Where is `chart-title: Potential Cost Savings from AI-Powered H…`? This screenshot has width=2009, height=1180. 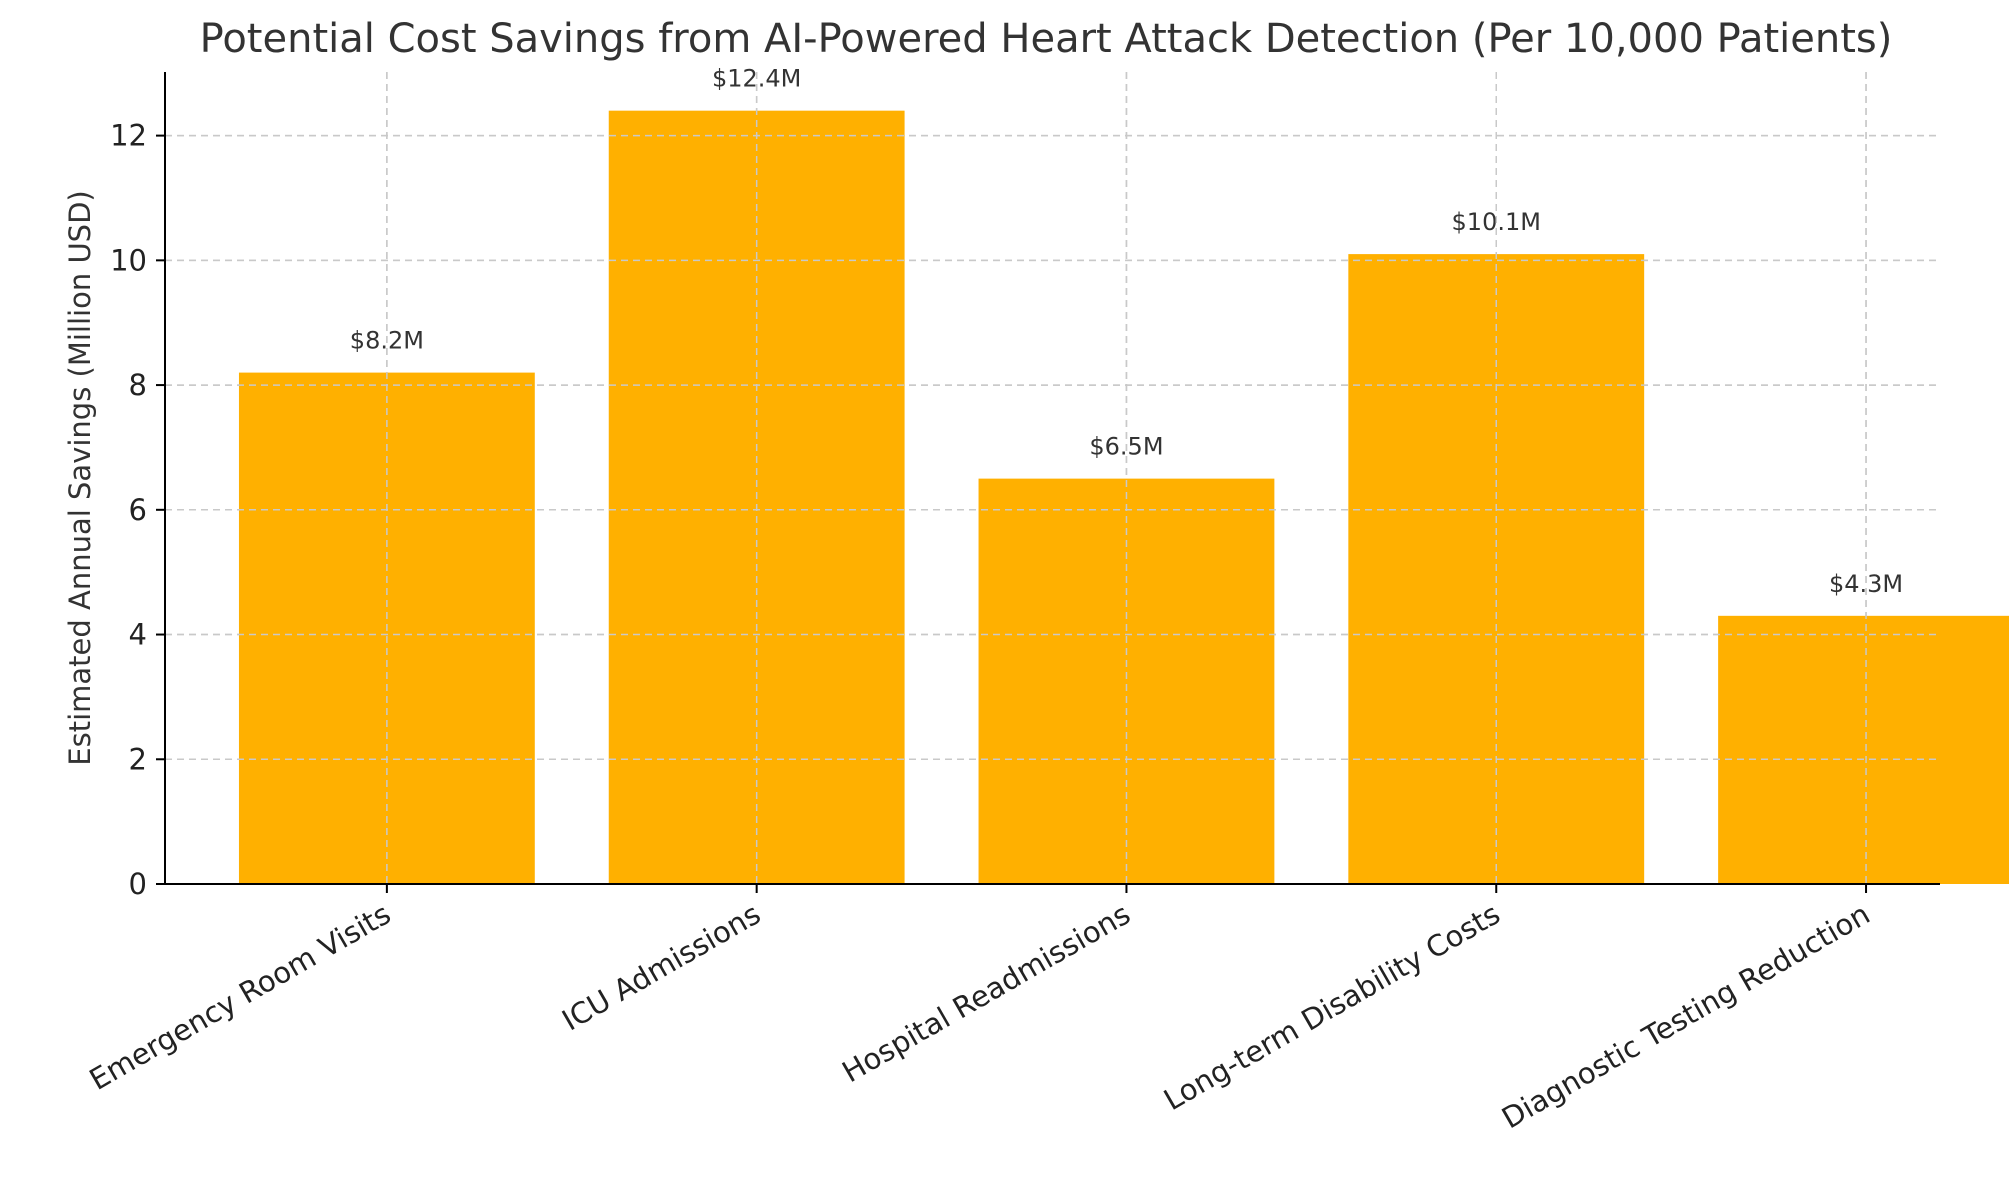
chart-title: Potential Cost Savings from AI-Powered H… is located at coordinates (1046, 39).